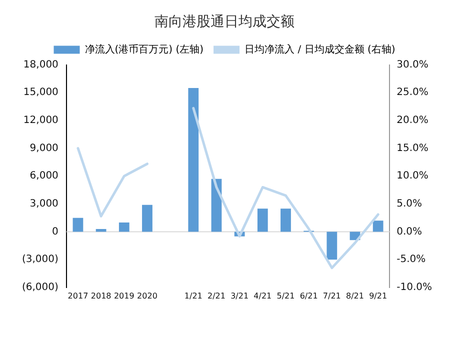 The width and height of the screenshot is (449, 353). I want to click on y-tick-label: 6,000, so click(44, 176).